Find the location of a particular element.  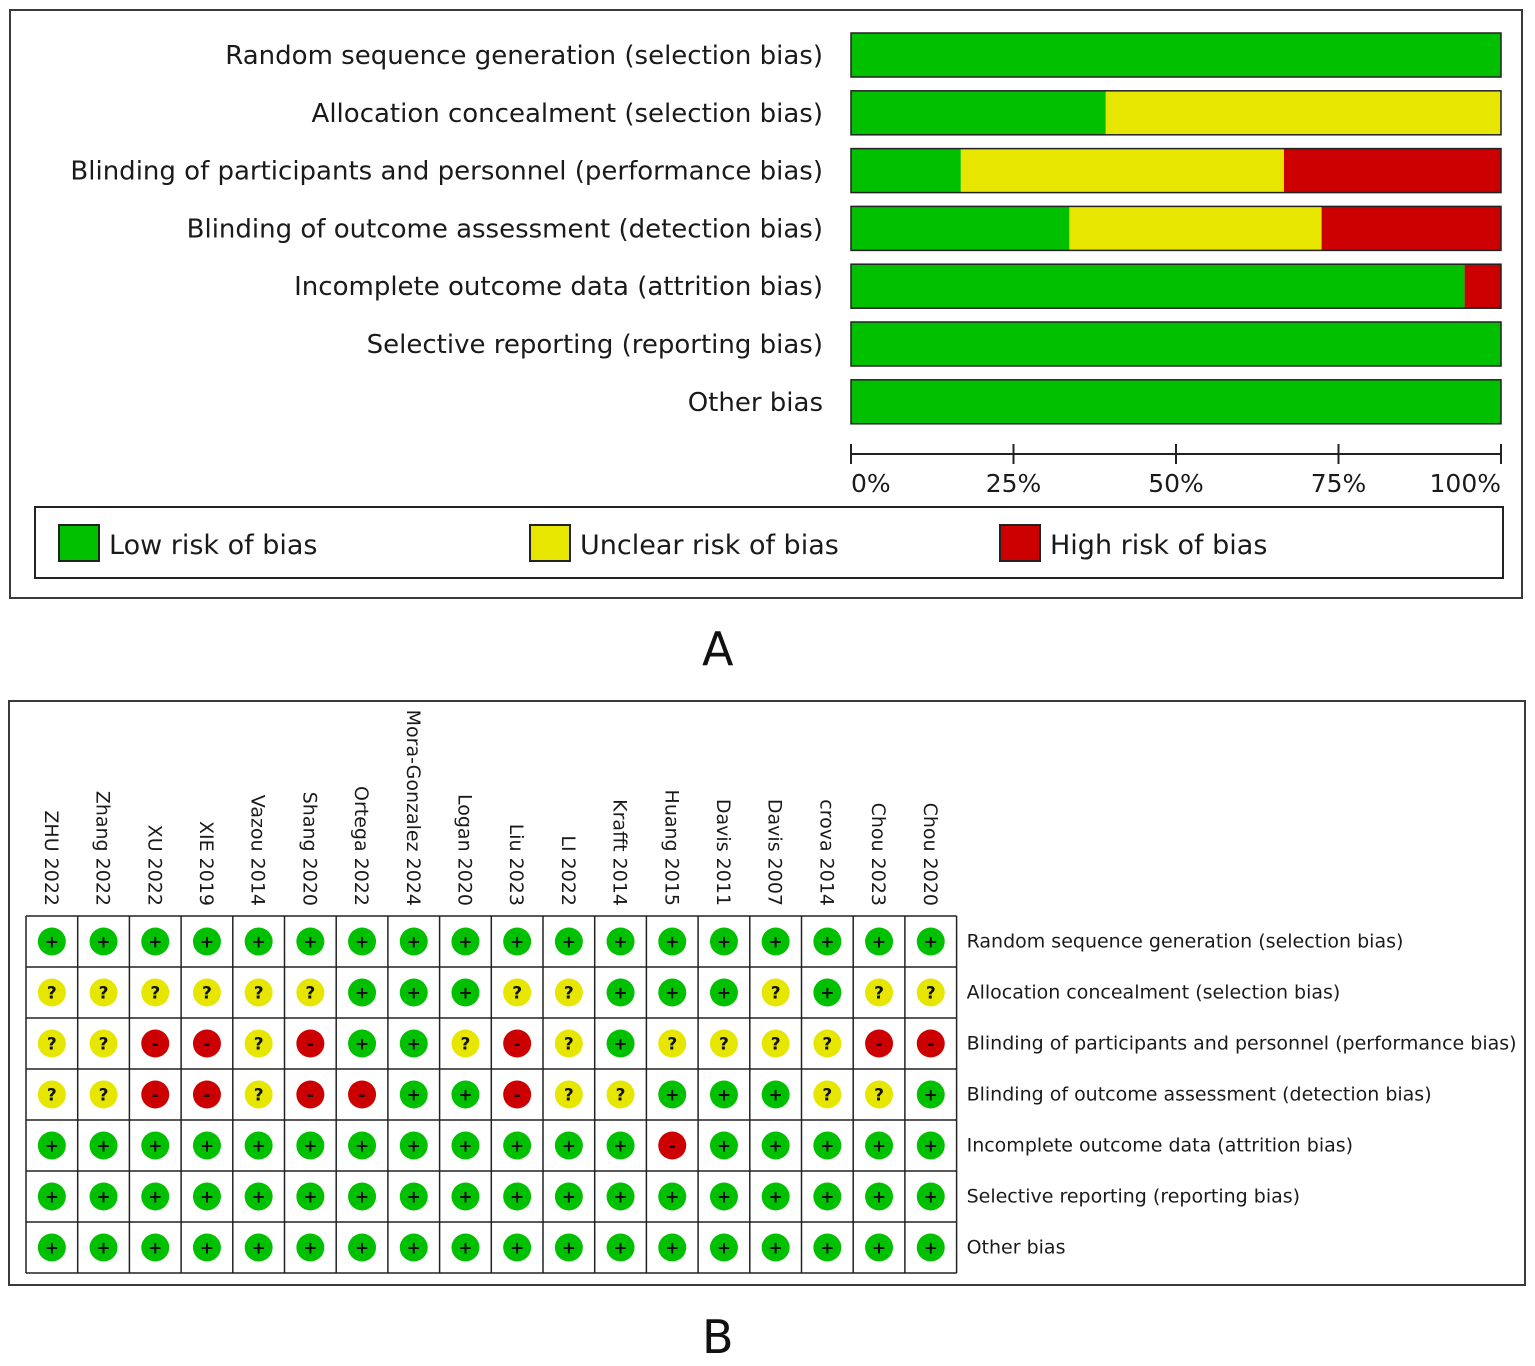

category-label: Allocation concealment (selection bias) is located at coordinates (567, 114).